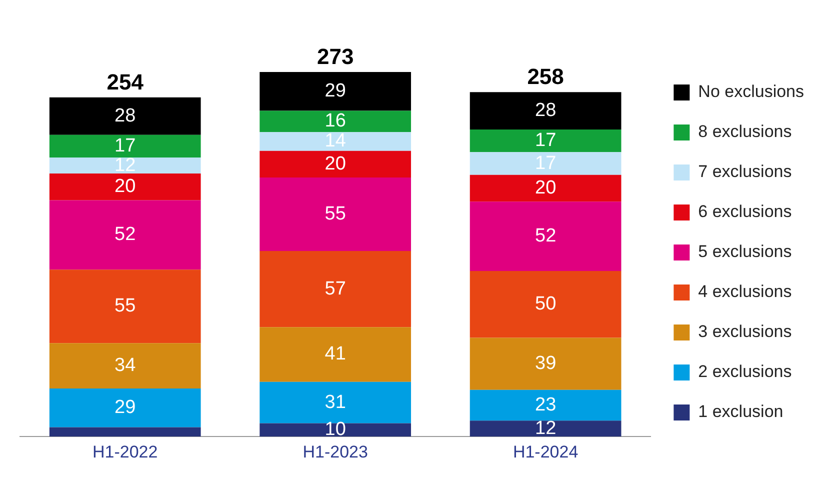 Image resolution: width=814 pixels, height=477 pixels. What do you see at coordinates (745, 252) in the screenshot?
I see `legend-label: 5 exclusions` at bounding box center [745, 252].